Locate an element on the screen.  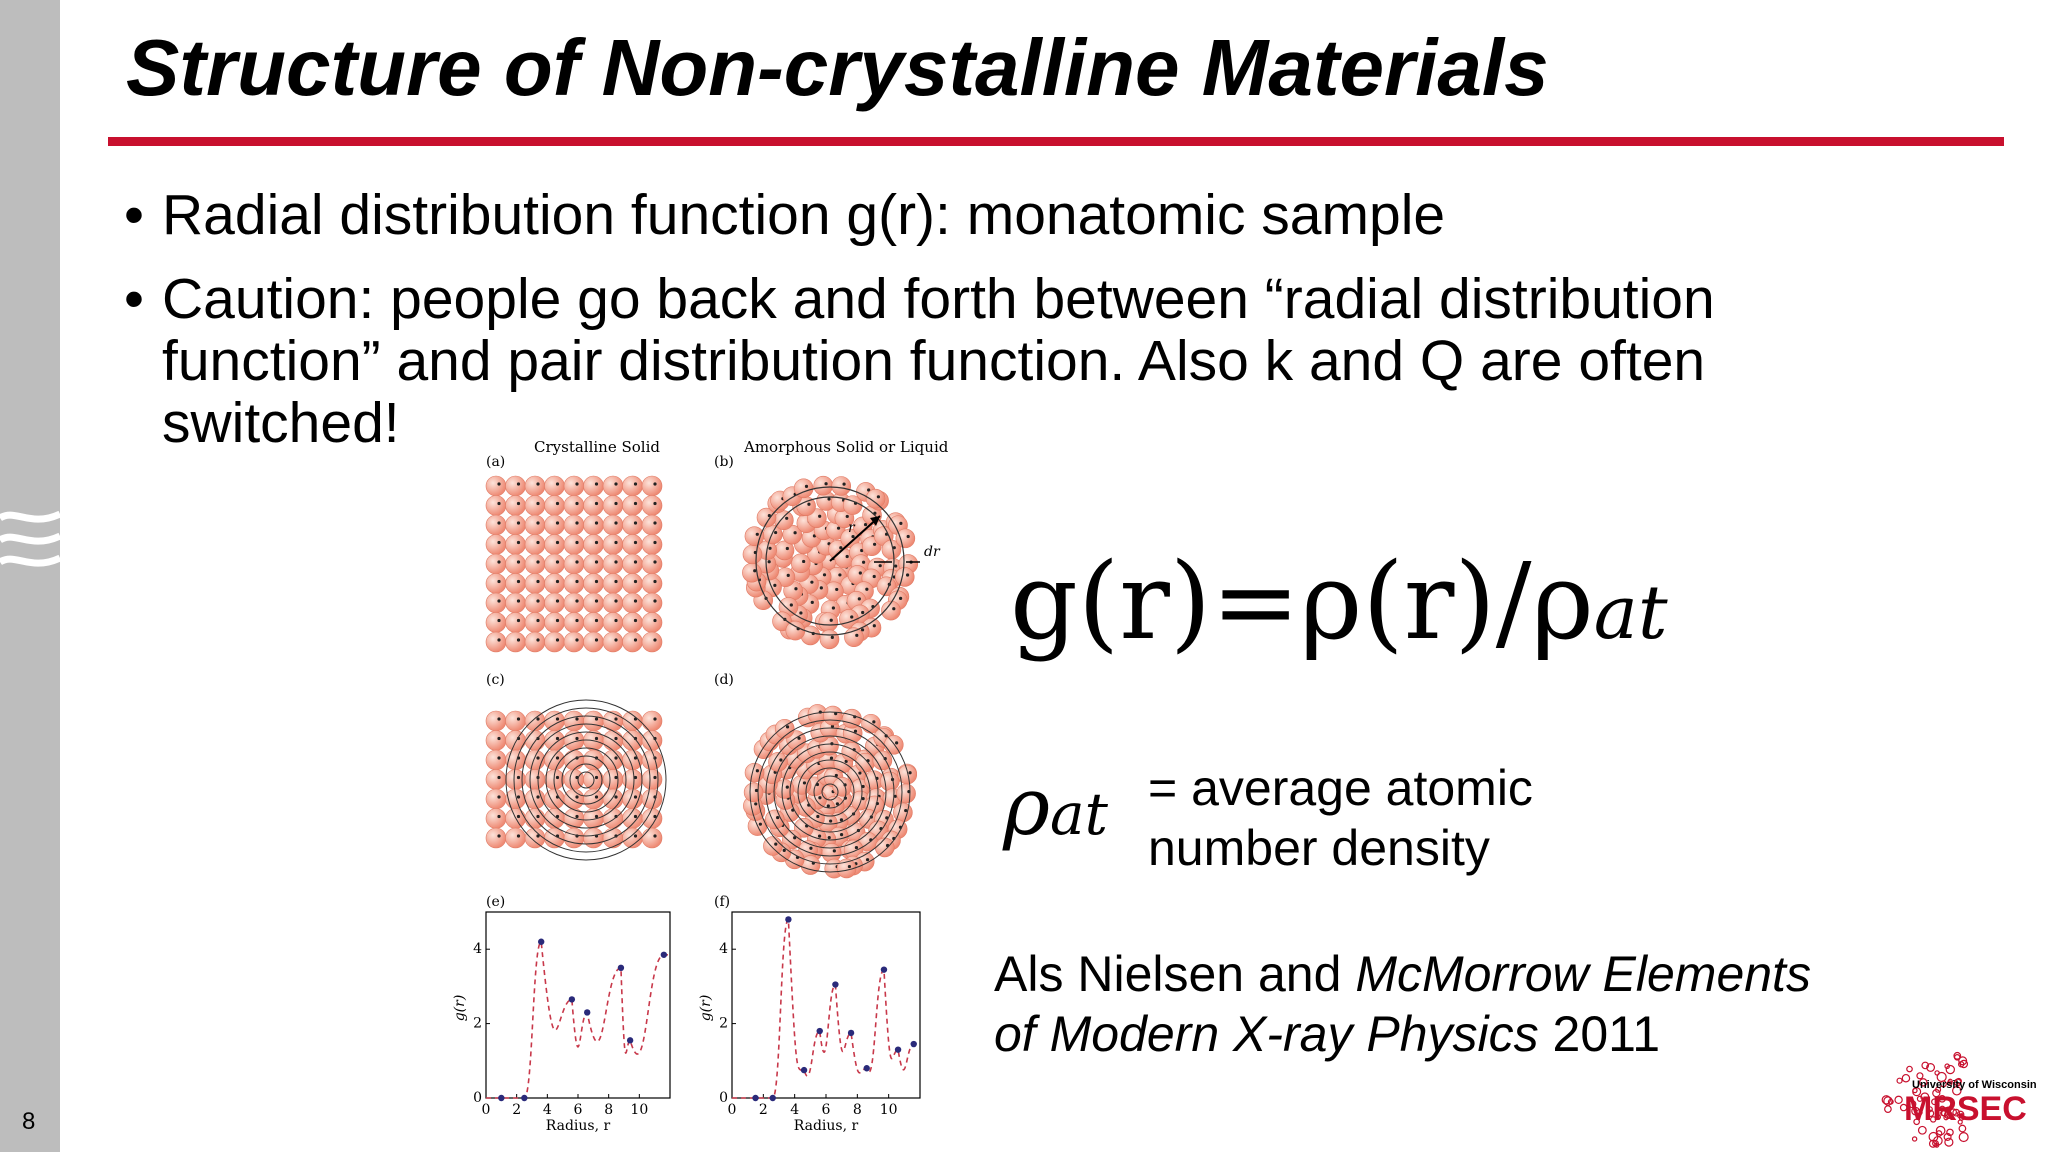
shell-ring is located at coordinates (586, 780).